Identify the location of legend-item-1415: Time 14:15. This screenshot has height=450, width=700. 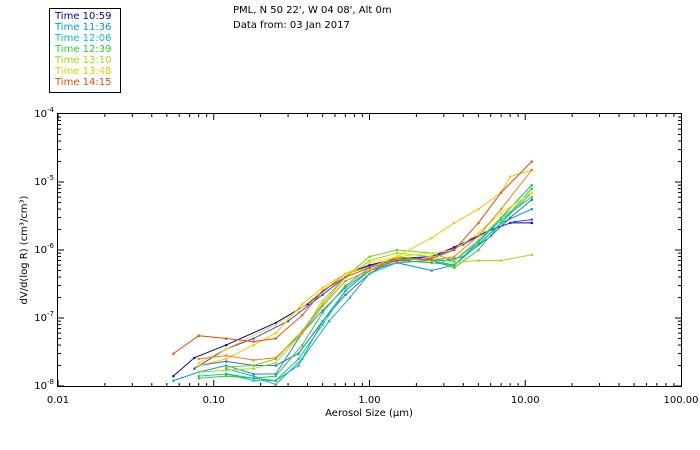
(83, 82).